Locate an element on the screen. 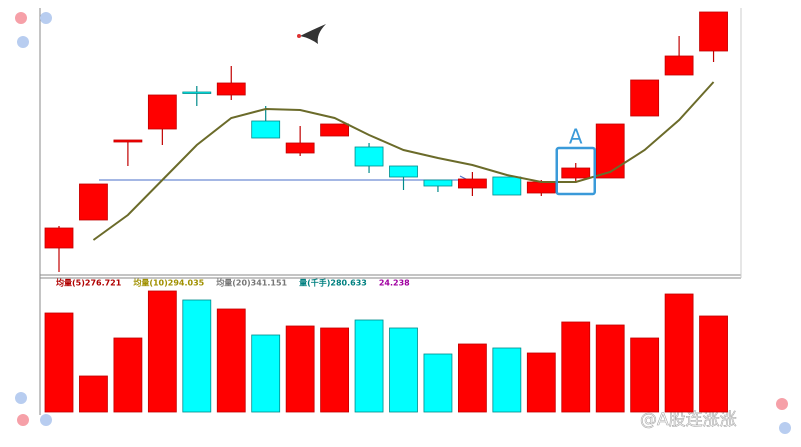  annotation-label: A is located at coordinates (576, 137).